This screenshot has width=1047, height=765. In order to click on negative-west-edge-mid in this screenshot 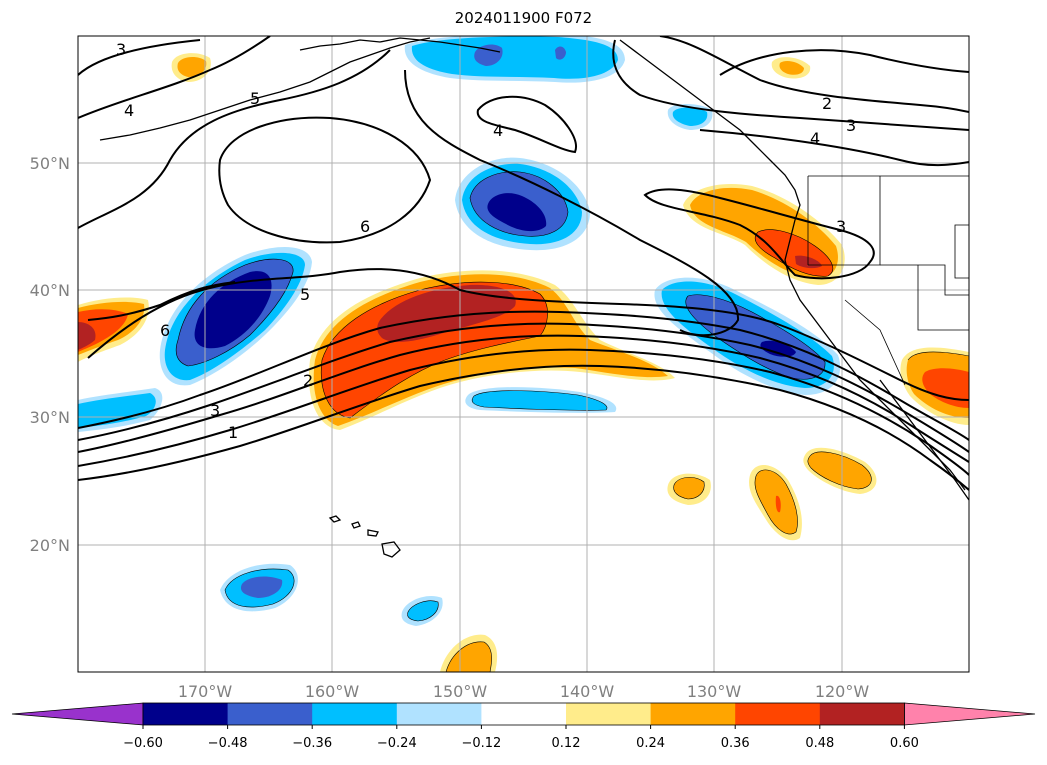, I will do `click(117, 410)`.